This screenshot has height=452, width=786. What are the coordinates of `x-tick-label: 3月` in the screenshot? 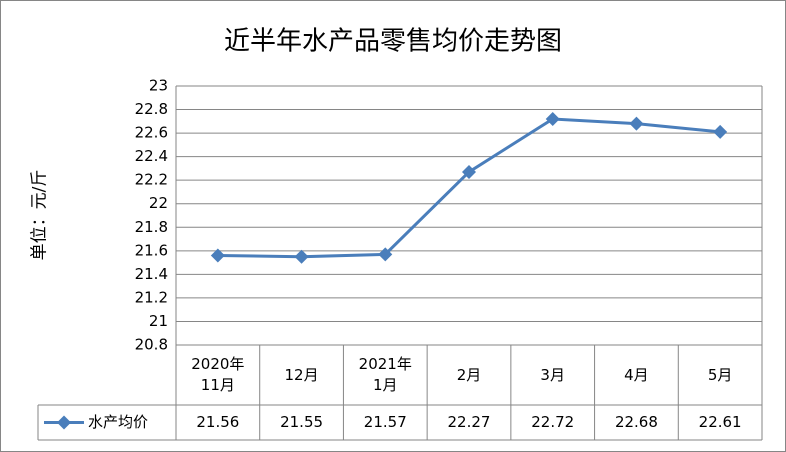 It's located at (552, 374).